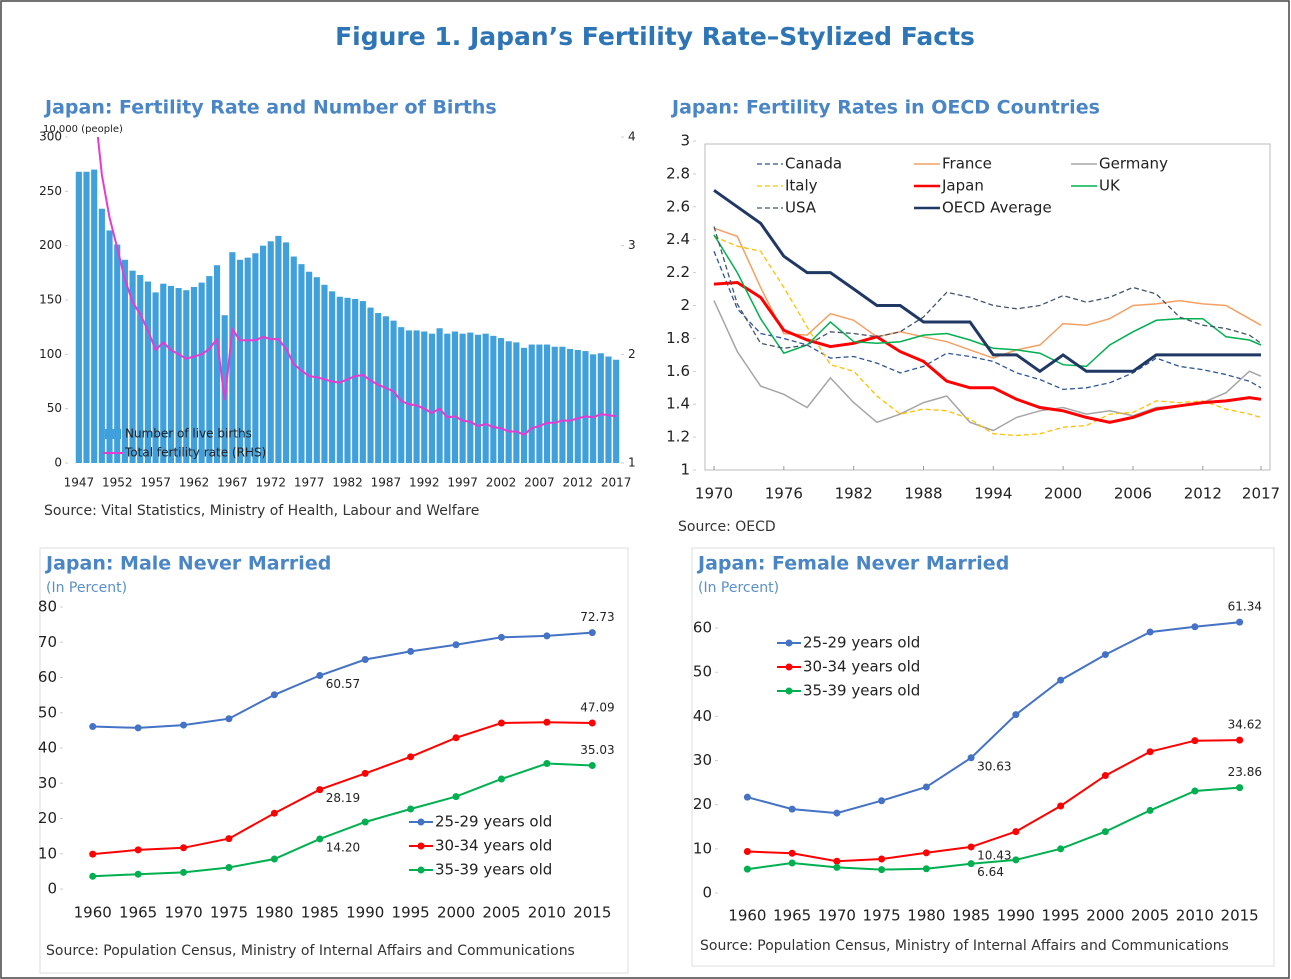 This screenshot has height=979, width=1291. What do you see at coordinates (1203, 494) in the screenshot?
I see `x-tick-label: 2012` at bounding box center [1203, 494].